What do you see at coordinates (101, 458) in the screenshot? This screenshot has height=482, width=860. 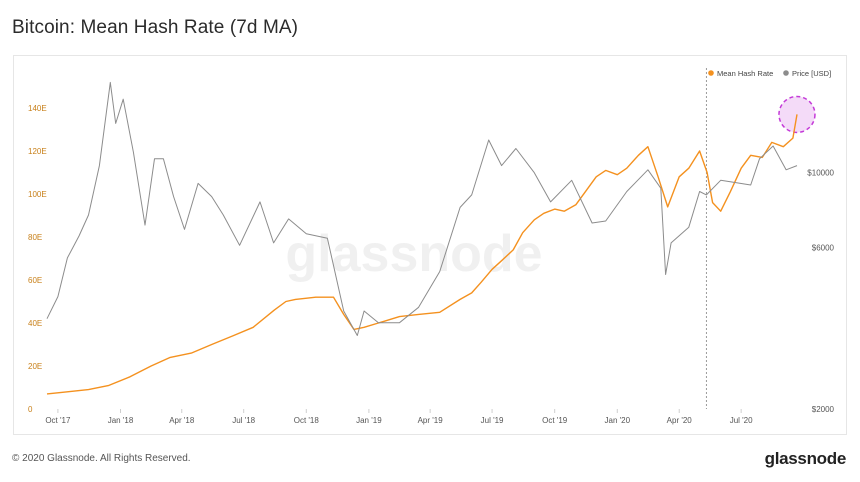 I see `copyright-text: © 2020 Glassnode. All Rights Reserved.` at bounding box center [101, 458].